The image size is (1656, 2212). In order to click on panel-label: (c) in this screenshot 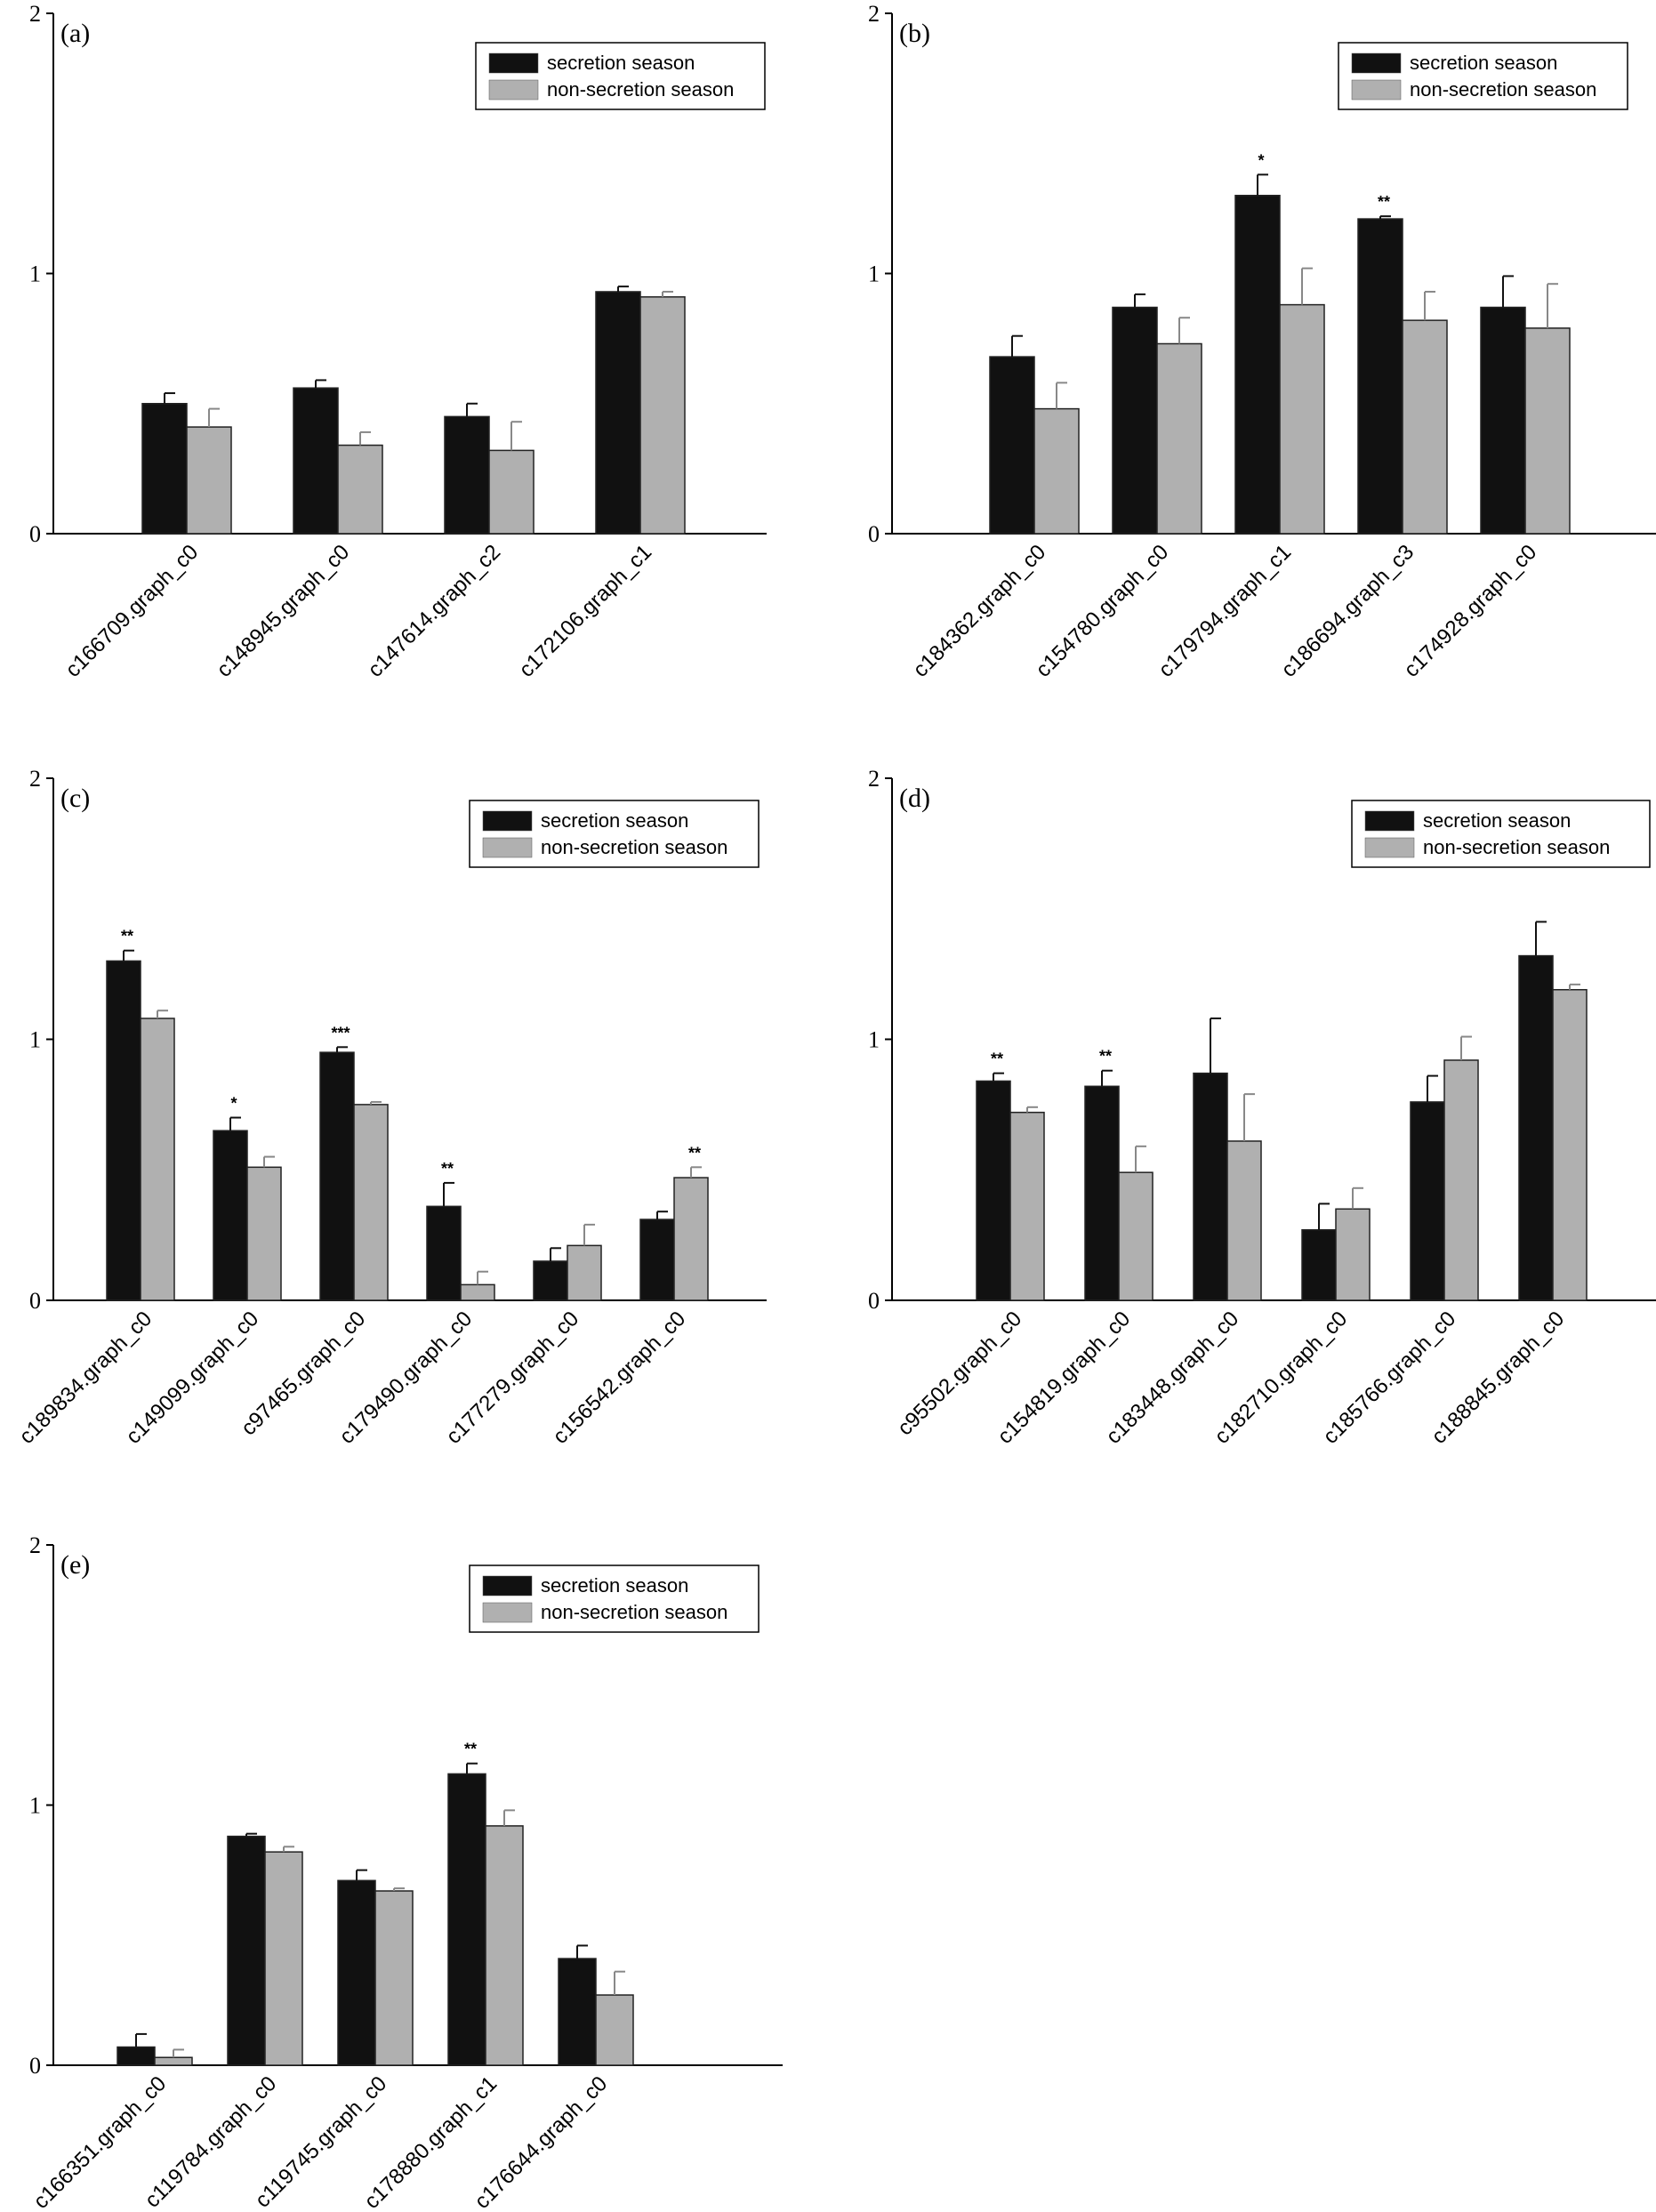, I will do `click(75, 798)`.